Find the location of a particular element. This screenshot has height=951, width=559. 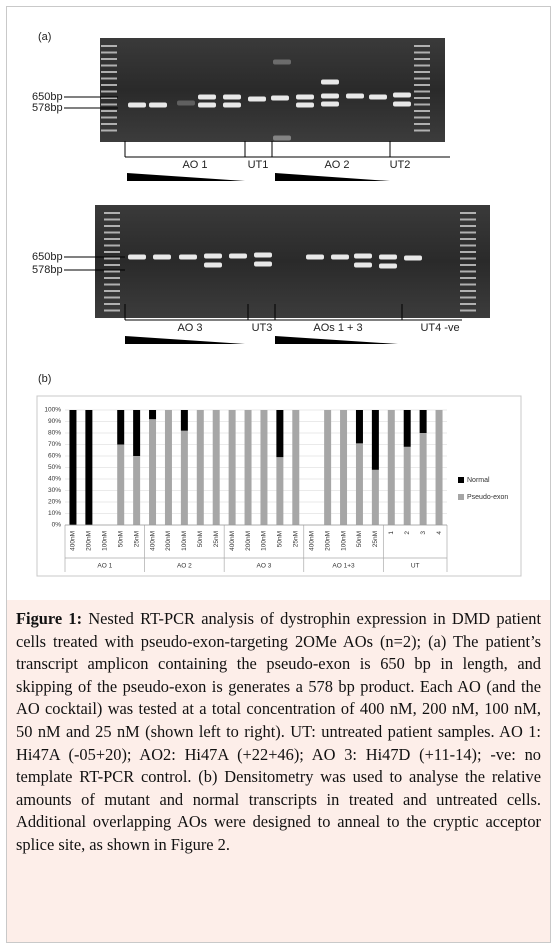

lane-label: AO 1 is located at coordinates (194, 165).